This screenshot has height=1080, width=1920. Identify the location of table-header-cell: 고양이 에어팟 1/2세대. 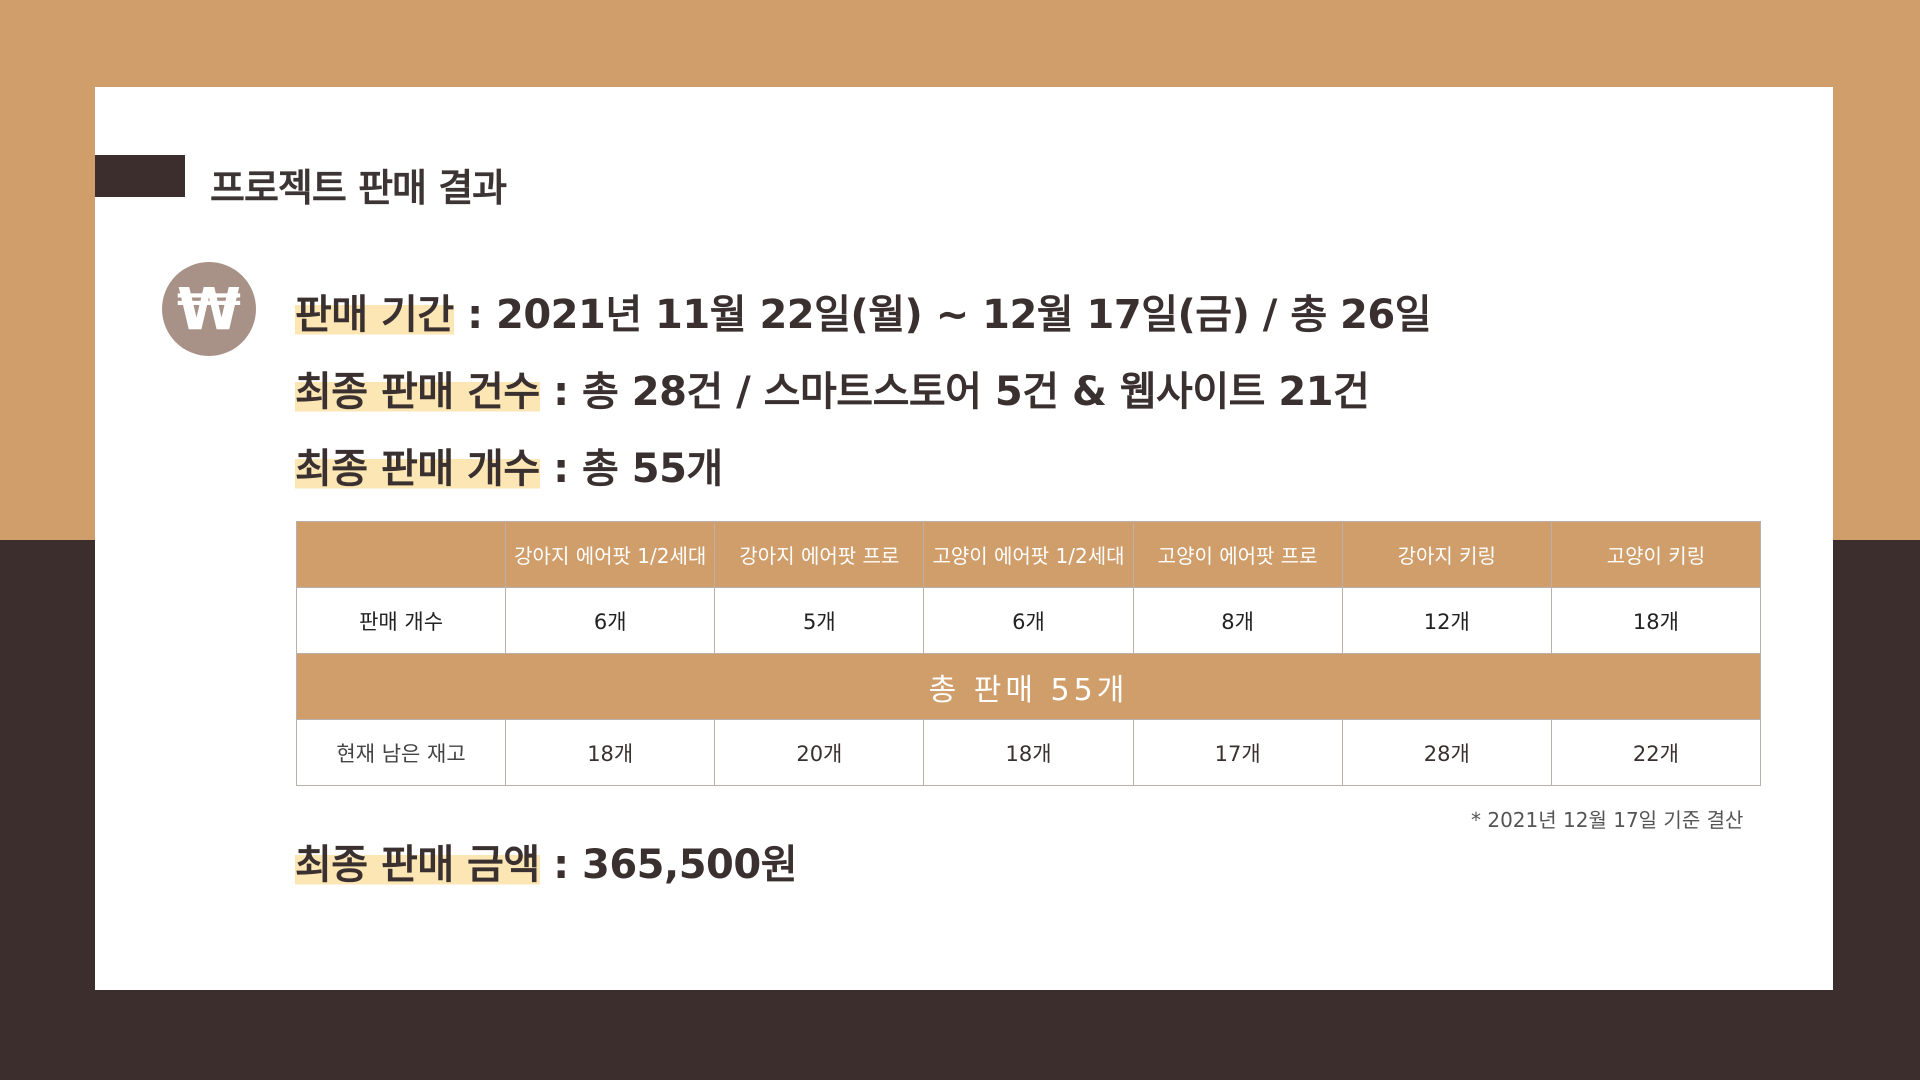
(1028, 554).